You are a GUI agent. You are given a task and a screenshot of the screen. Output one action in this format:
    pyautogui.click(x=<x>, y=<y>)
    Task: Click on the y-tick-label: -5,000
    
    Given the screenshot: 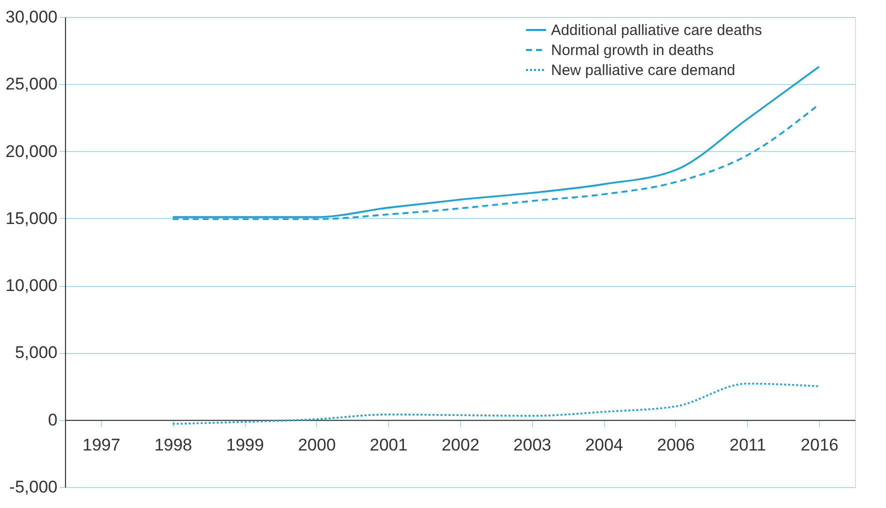 What is the action you would take?
    pyautogui.click(x=33, y=487)
    